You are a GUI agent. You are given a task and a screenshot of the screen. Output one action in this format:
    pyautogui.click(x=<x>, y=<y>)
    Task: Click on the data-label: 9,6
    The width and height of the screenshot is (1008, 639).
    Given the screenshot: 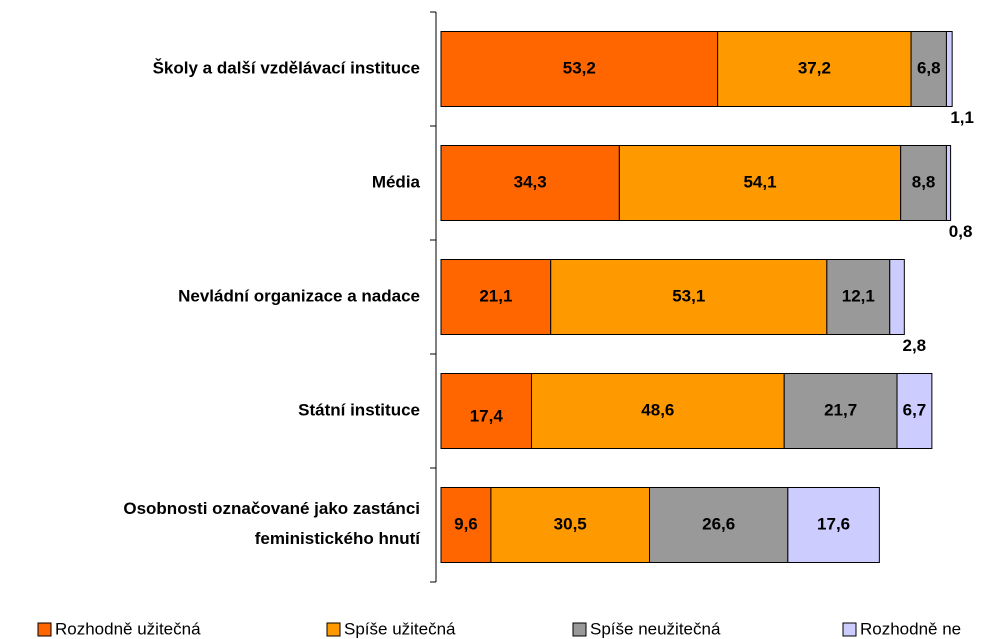 What is the action you would take?
    pyautogui.click(x=466, y=523)
    